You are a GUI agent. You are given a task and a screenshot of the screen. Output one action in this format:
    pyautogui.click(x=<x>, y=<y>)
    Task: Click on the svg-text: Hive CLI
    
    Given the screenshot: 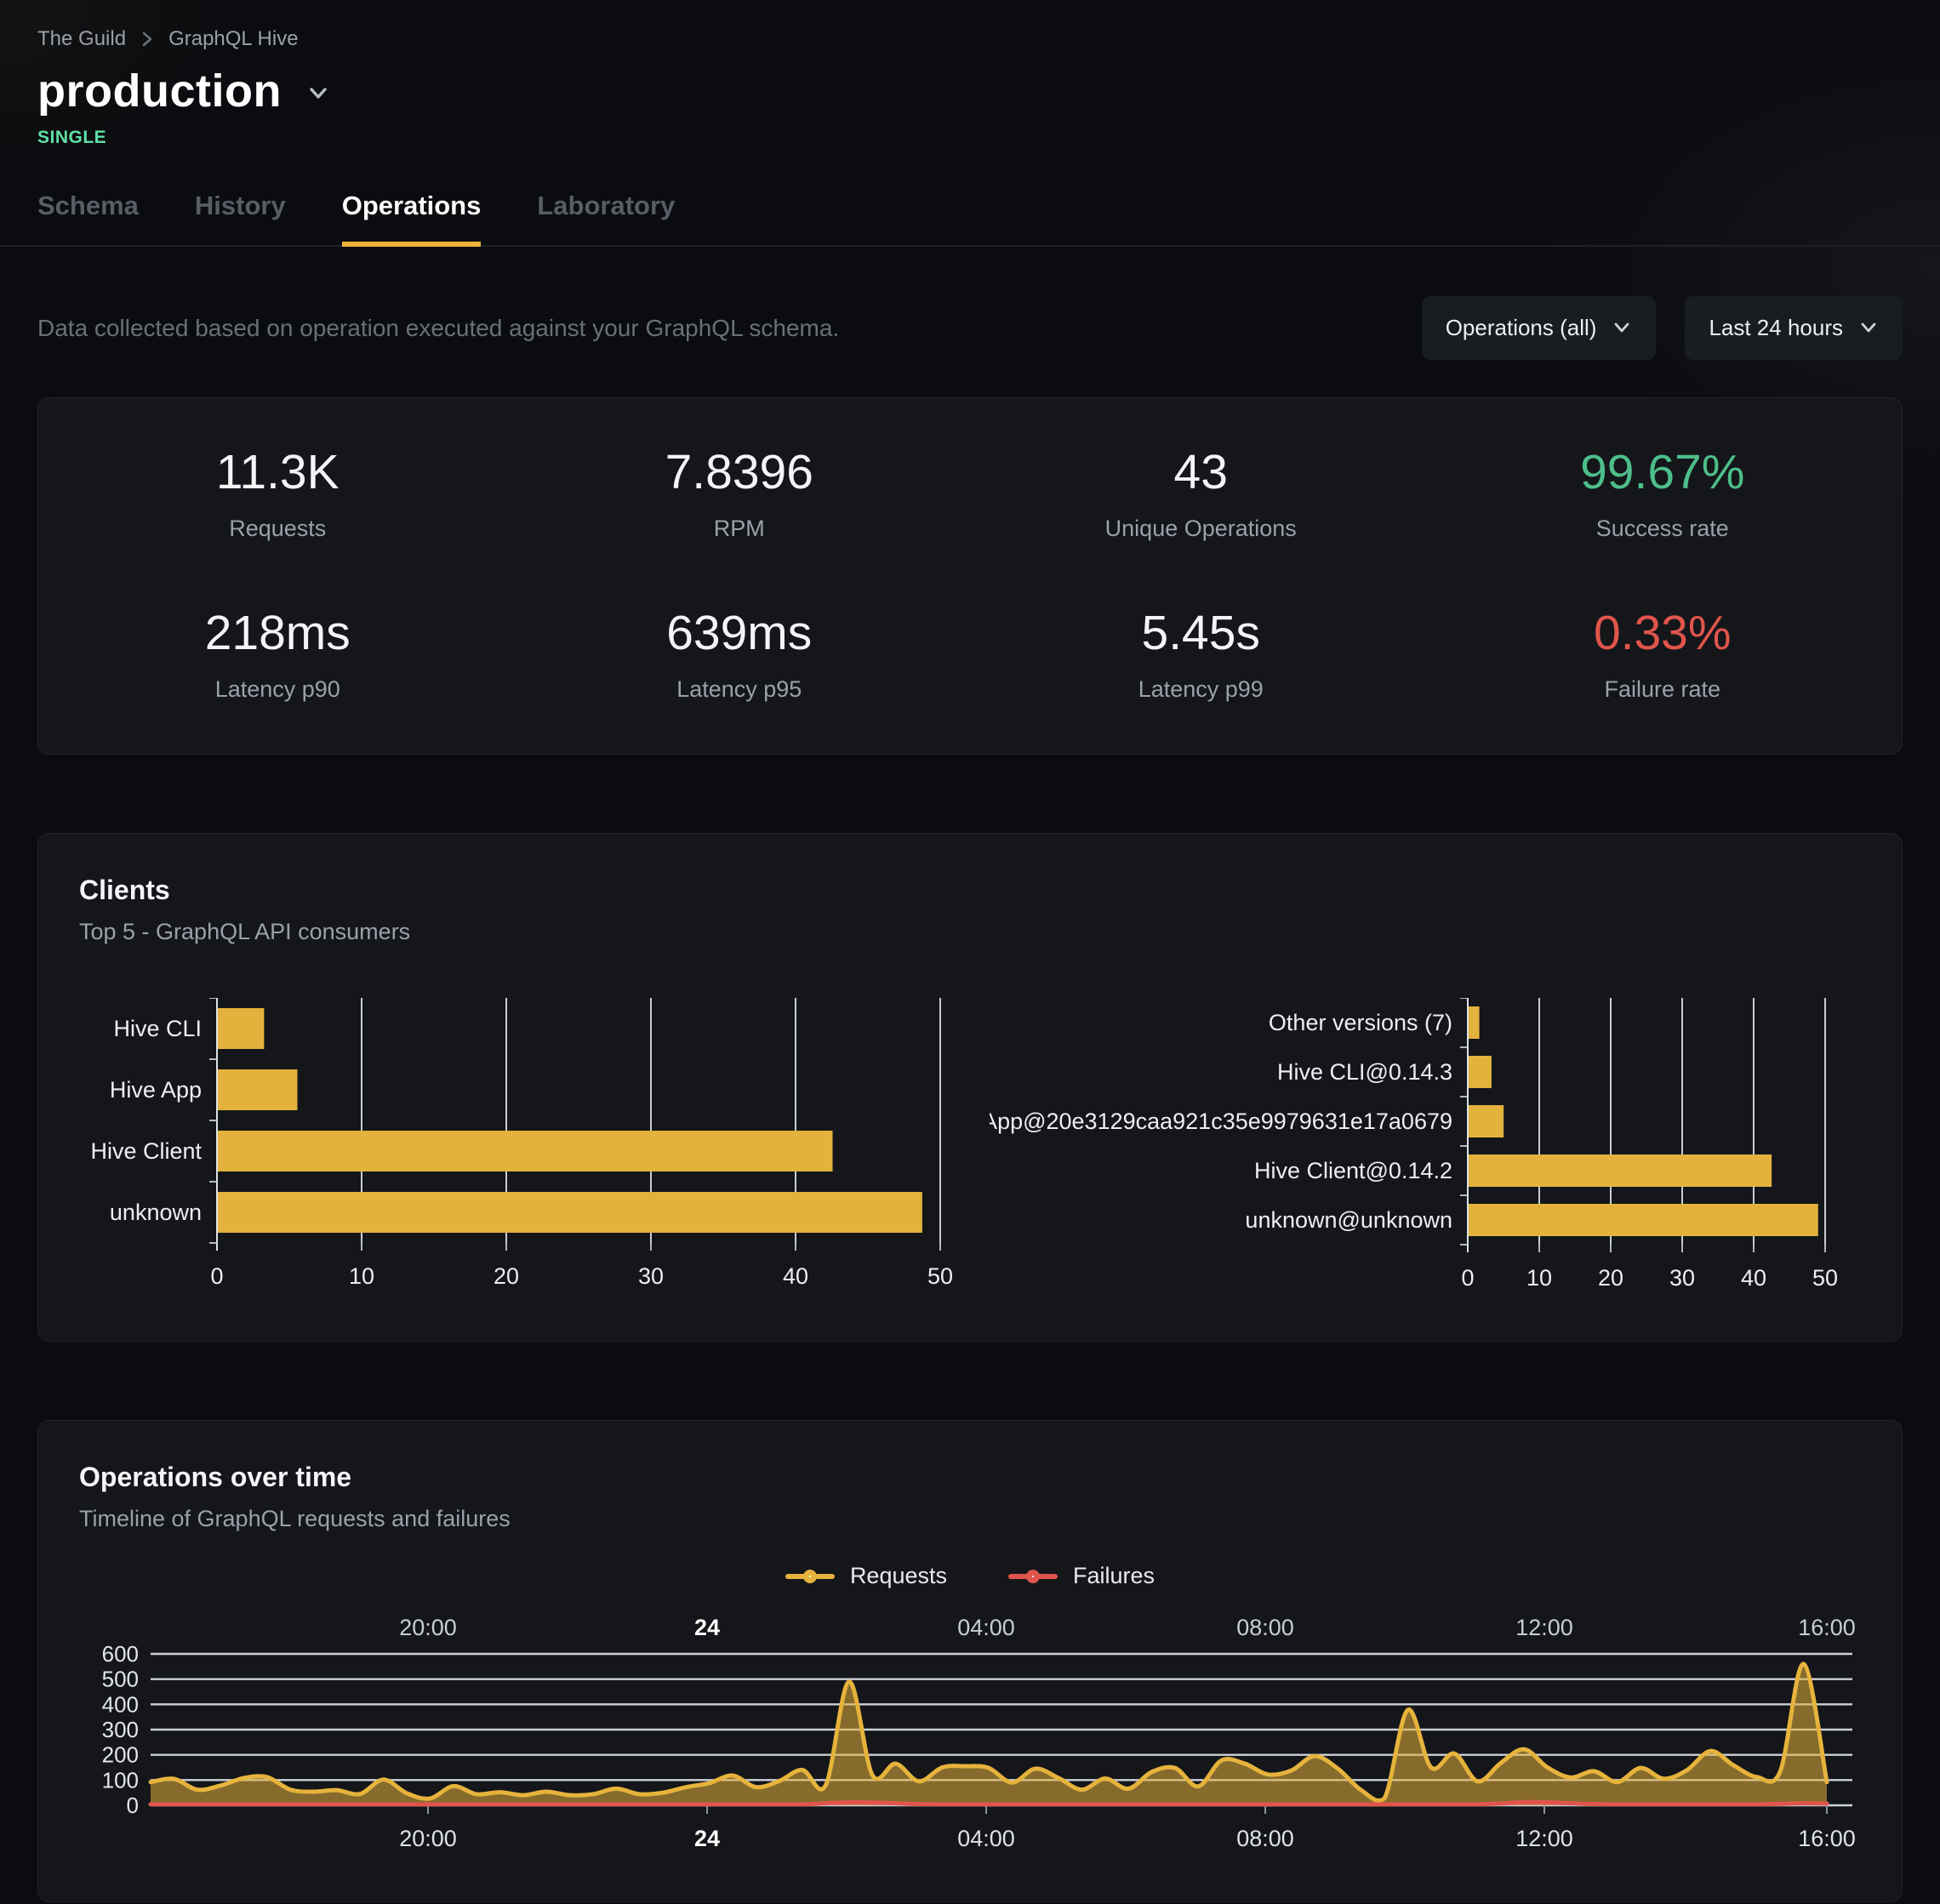 What is the action you would take?
    pyautogui.click(x=157, y=1028)
    